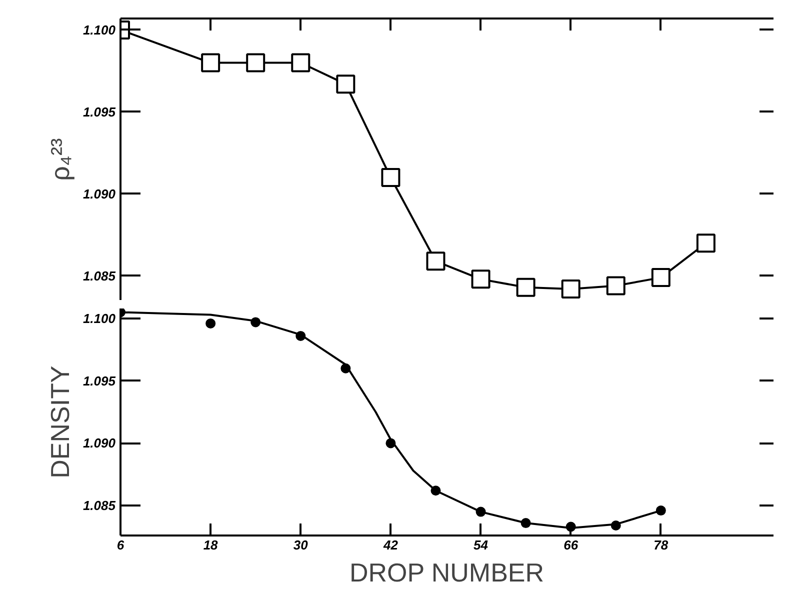  Describe the element at coordinates (661, 545) in the screenshot. I see `x-tick-label: 78` at that location.